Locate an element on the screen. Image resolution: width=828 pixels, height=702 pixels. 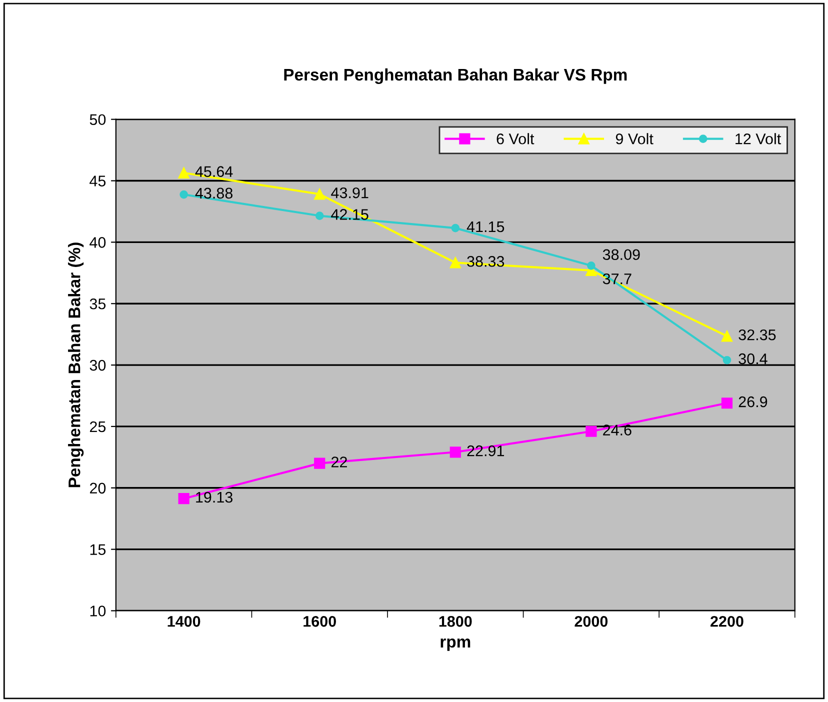
y-tick-label: 10 is located at coordinates (98, 611).